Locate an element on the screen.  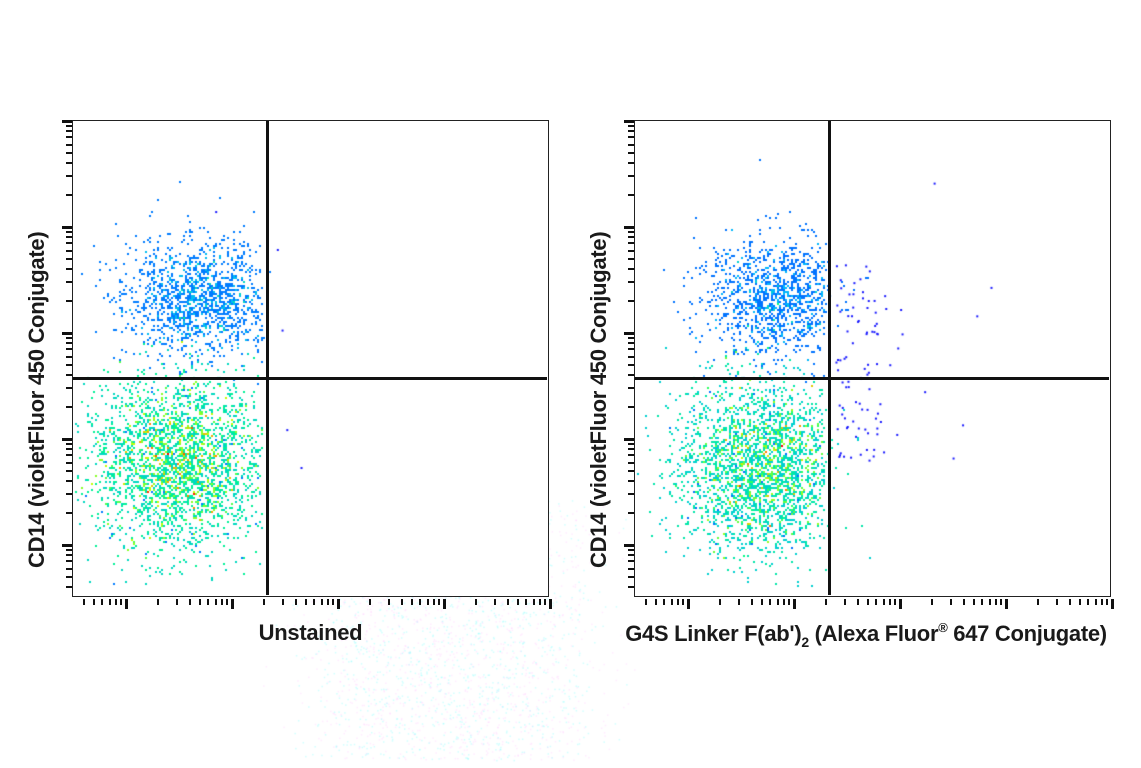
x-axis-label-text: G4S Linker F(ab') is located at coordinates (713, 633).